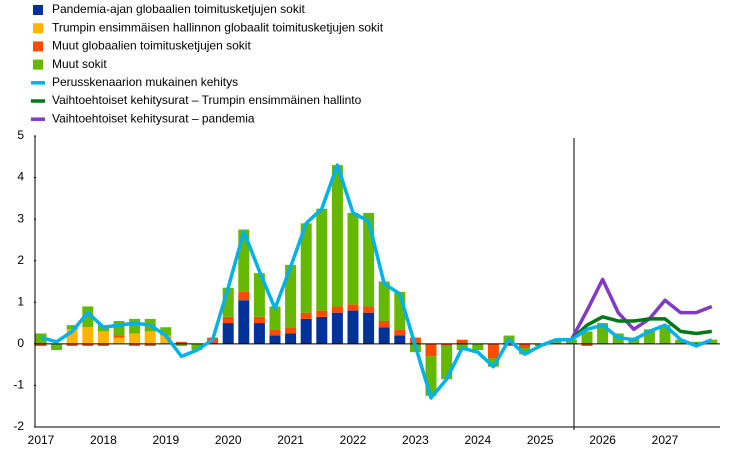 This screenshot has width=744, height=462. Describe the element at coordinates (18, 426) in the screenshot. I see `y-tick-label: -2` at that location.